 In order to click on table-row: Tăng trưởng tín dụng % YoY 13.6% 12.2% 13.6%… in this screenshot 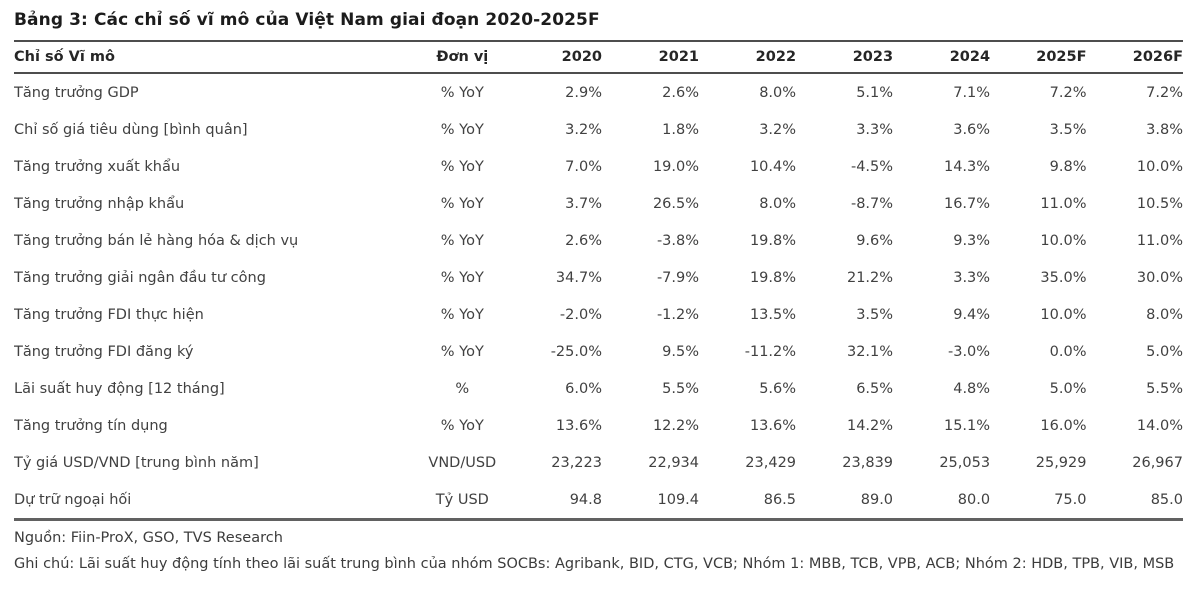, I will do `click(598, 425)`.